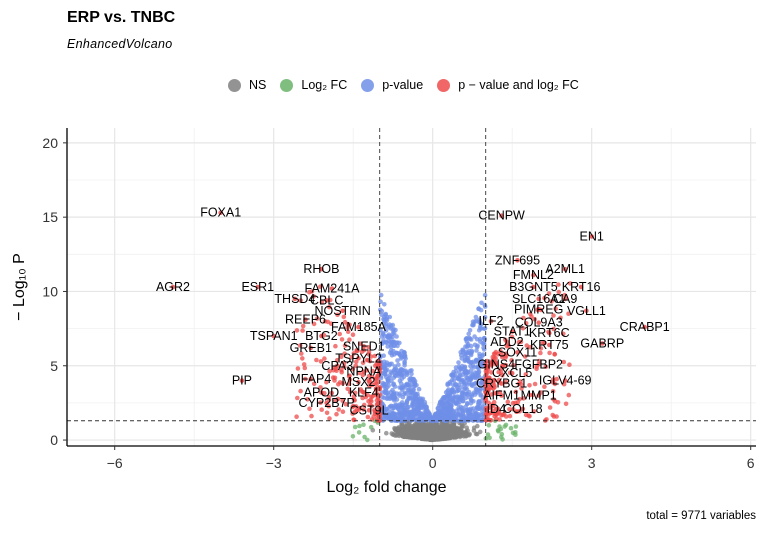 The width and height of the screenshot is (768, 537). I want to click on gene-label: FAM185A, so click(359, 327).